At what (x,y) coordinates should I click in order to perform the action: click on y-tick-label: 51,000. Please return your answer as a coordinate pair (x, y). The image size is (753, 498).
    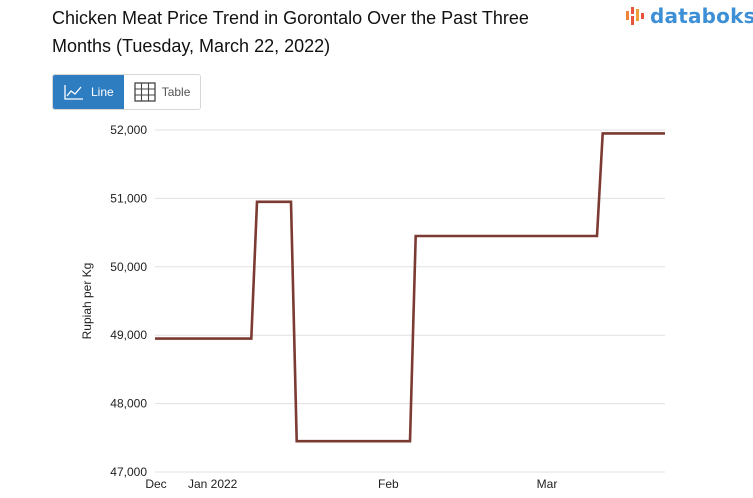
    Looking at the image, I should click on (128, 198).